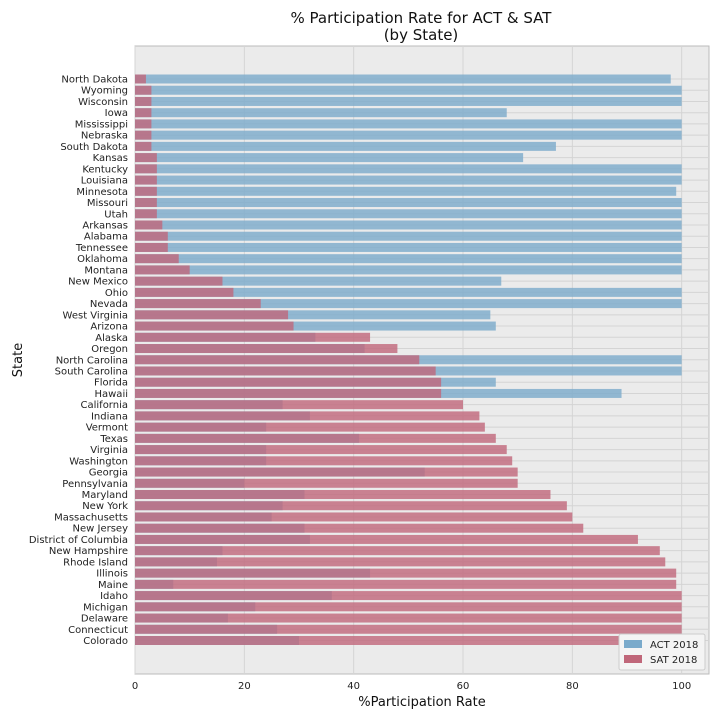  I want to click on x-tick-label: 100, so click(681, 686).